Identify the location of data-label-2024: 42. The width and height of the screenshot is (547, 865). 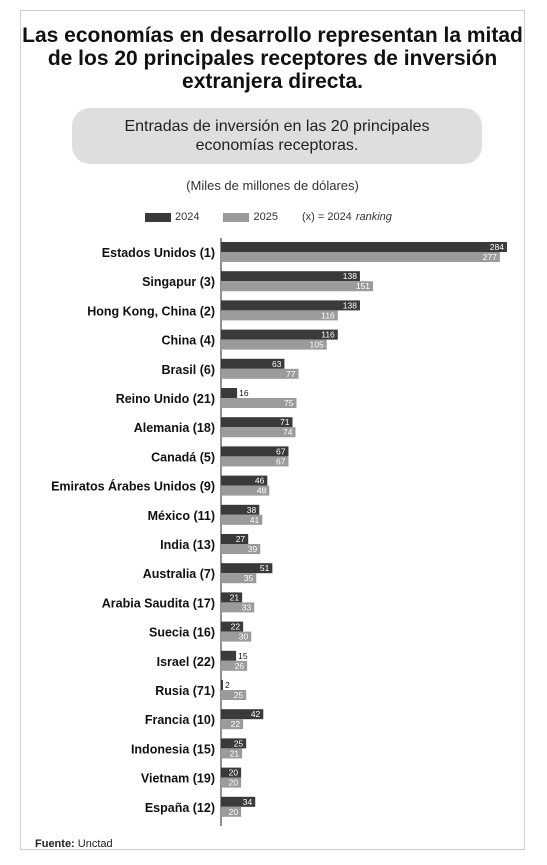
(256, 714).